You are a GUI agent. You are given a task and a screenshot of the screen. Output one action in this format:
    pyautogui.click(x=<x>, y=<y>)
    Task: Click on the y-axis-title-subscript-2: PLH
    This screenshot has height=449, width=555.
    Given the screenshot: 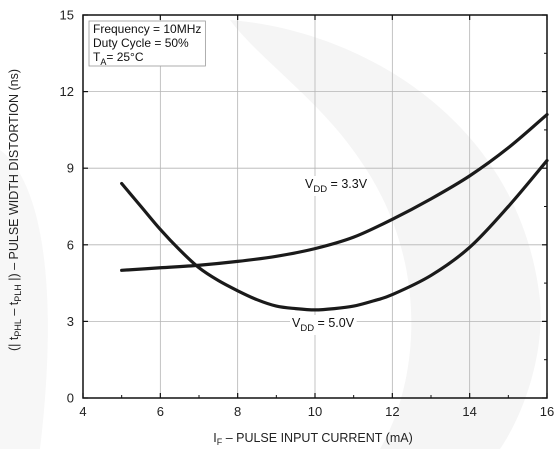 What is the action you would take?
    pyautogui.click(x=18, y=293)
    